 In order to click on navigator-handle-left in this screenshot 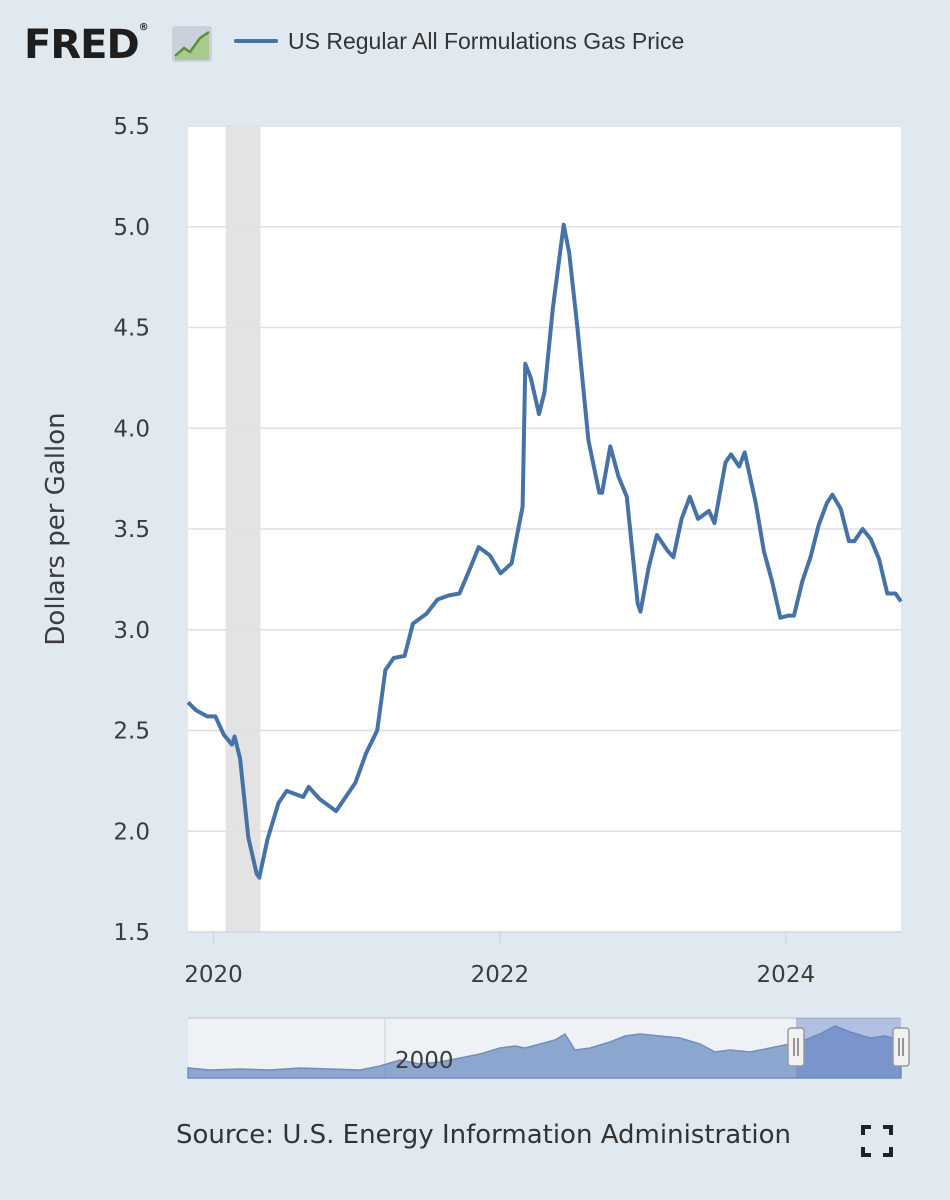, I will do `click(796, 1047)`.